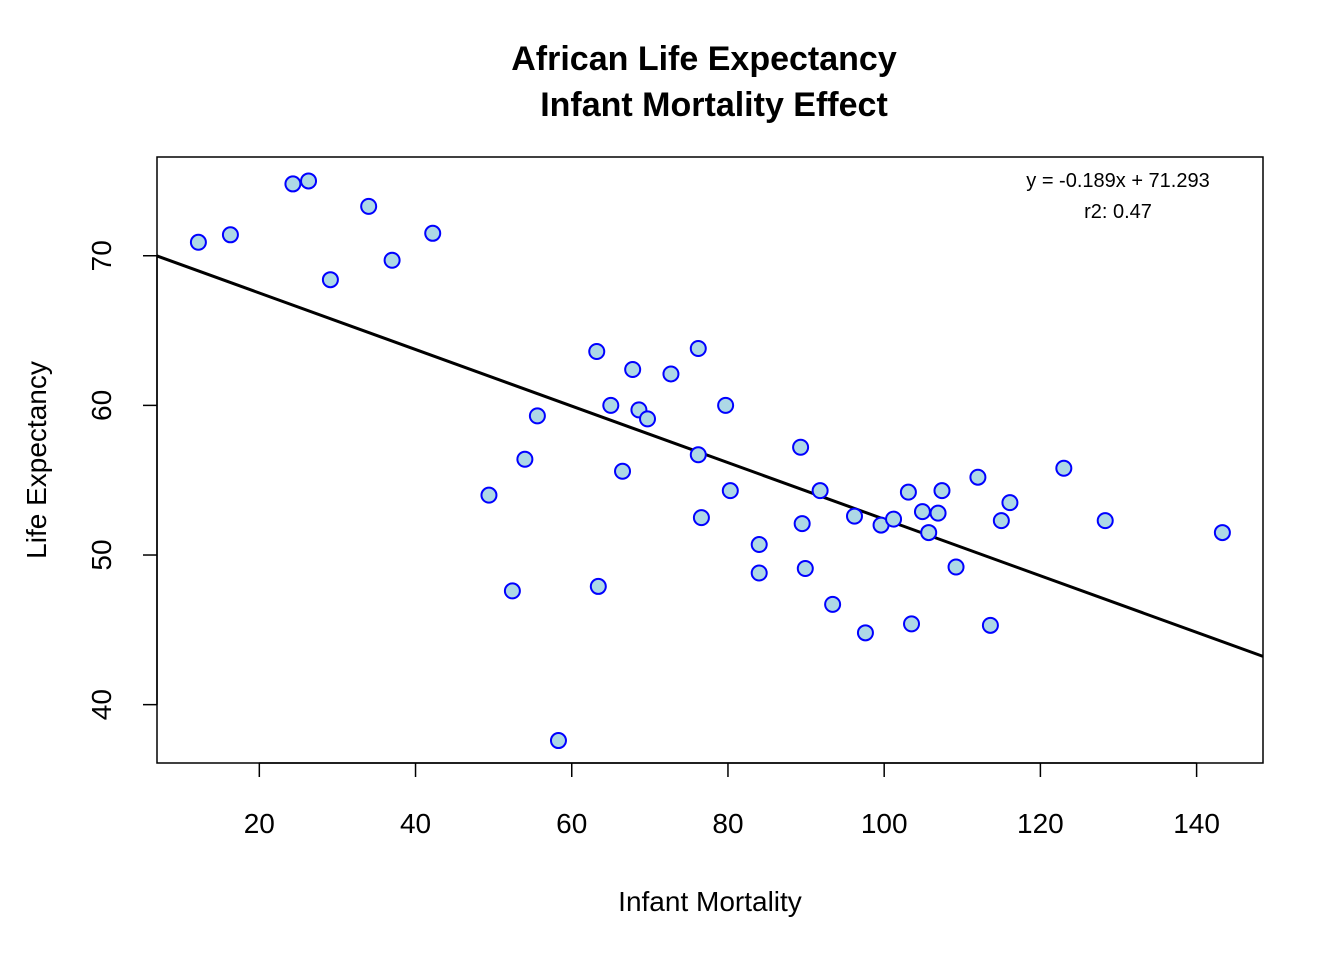 The width and height of the screenshot is (1344, 960). I want to click on chart-title: African Life Expectancy, so click(704, 59).